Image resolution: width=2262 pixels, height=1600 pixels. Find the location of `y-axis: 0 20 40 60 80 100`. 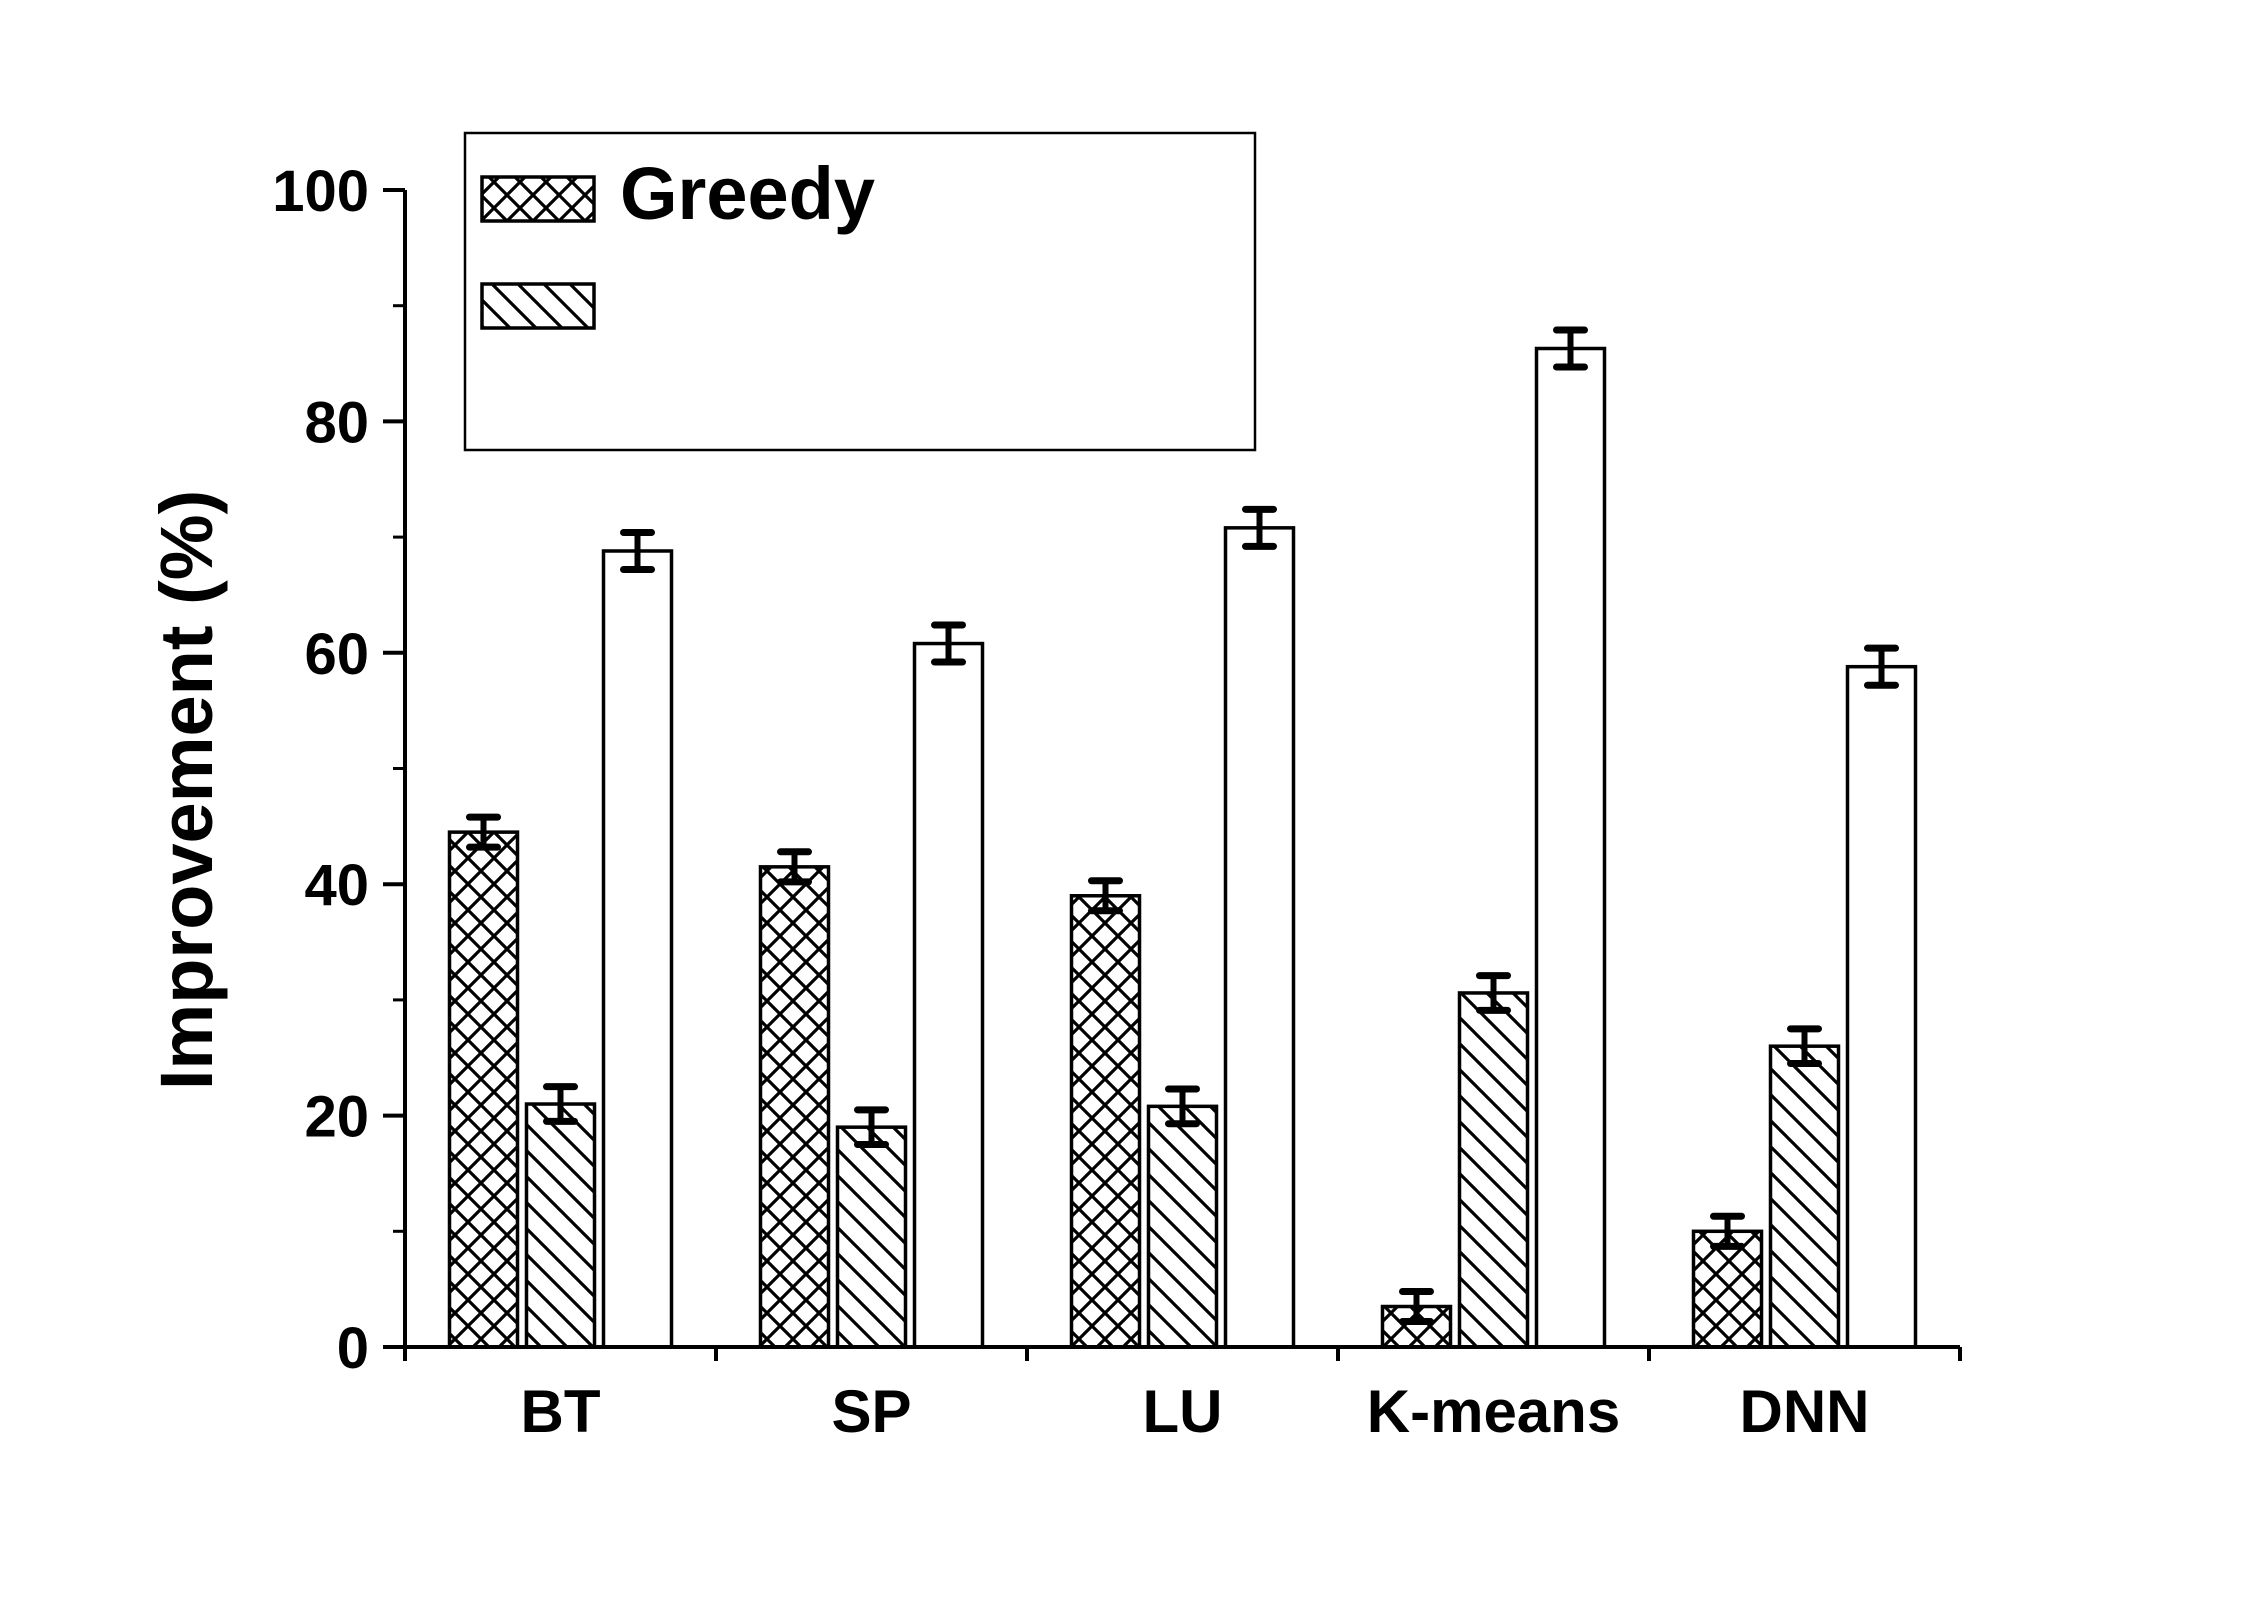

y-axis: 0 20 40 60 80 100 is located at coordinates (339, 770).